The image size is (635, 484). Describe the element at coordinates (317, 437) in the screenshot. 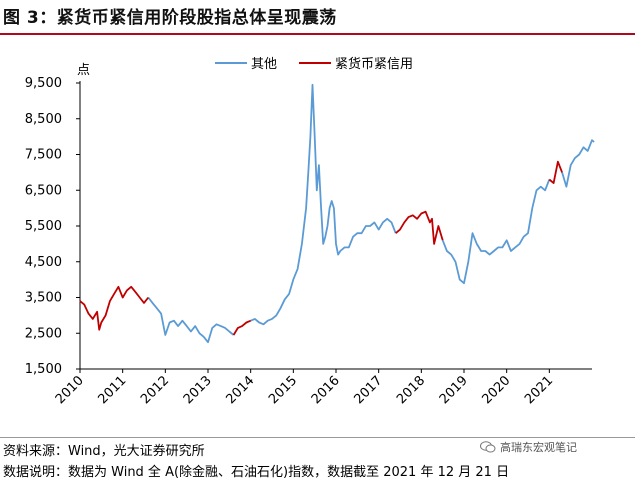

I see `footer-divider` at that location.